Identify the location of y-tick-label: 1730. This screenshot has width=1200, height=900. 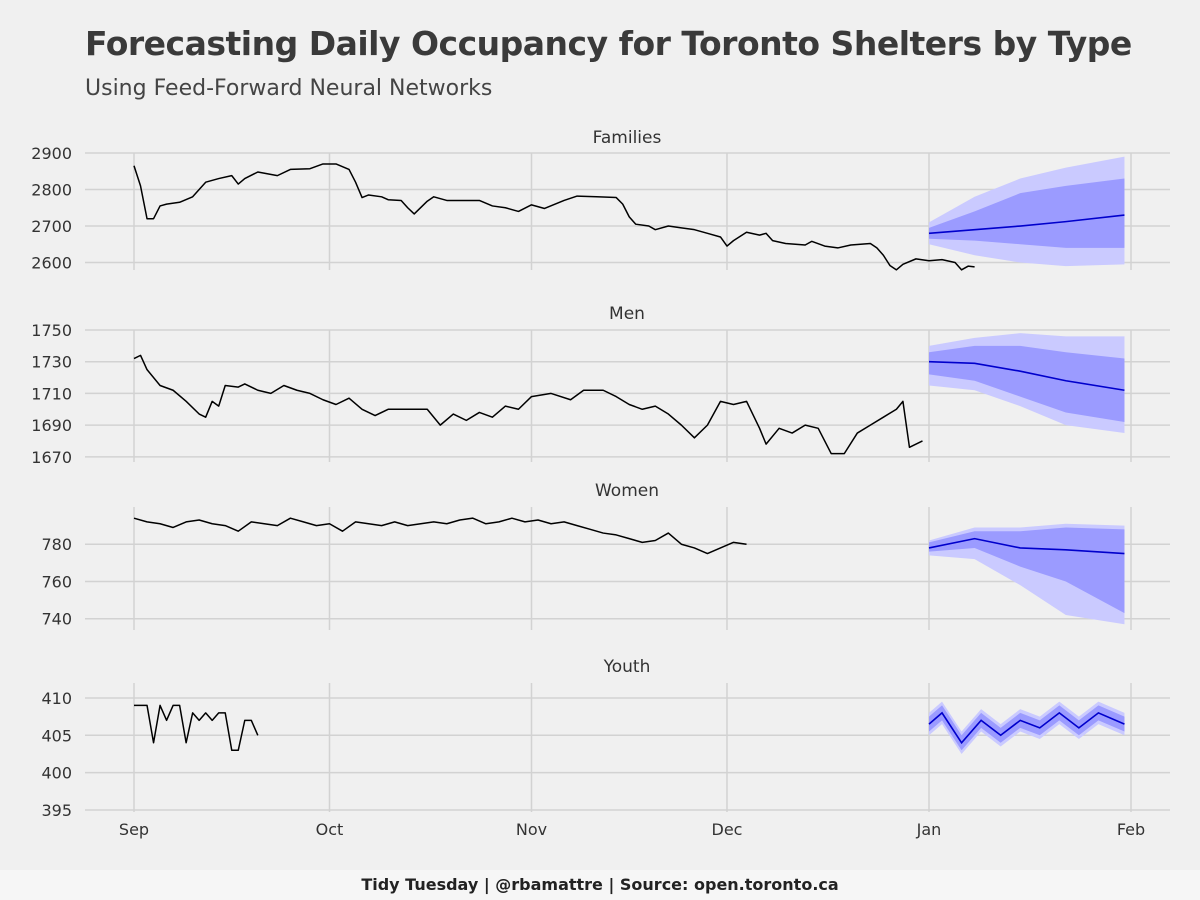
(51, 362).